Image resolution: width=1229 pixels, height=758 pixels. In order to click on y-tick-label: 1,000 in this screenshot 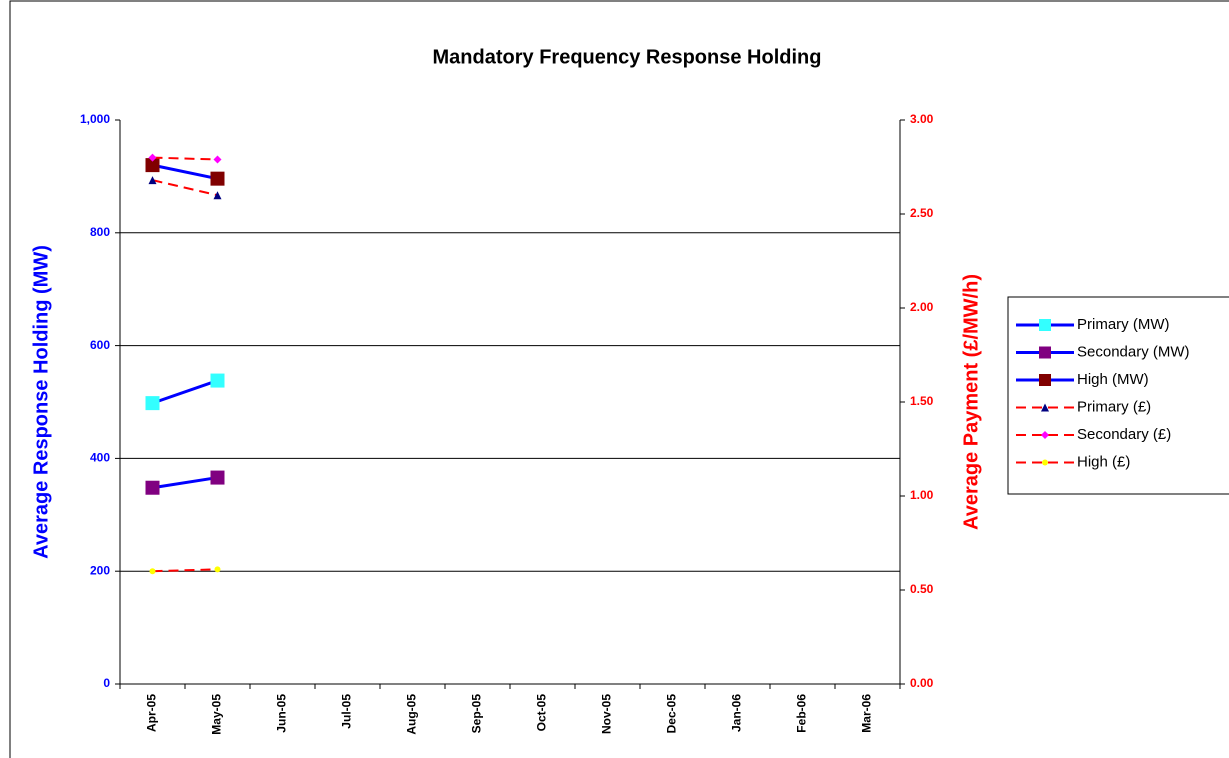, I will do `click(95, 119)`.